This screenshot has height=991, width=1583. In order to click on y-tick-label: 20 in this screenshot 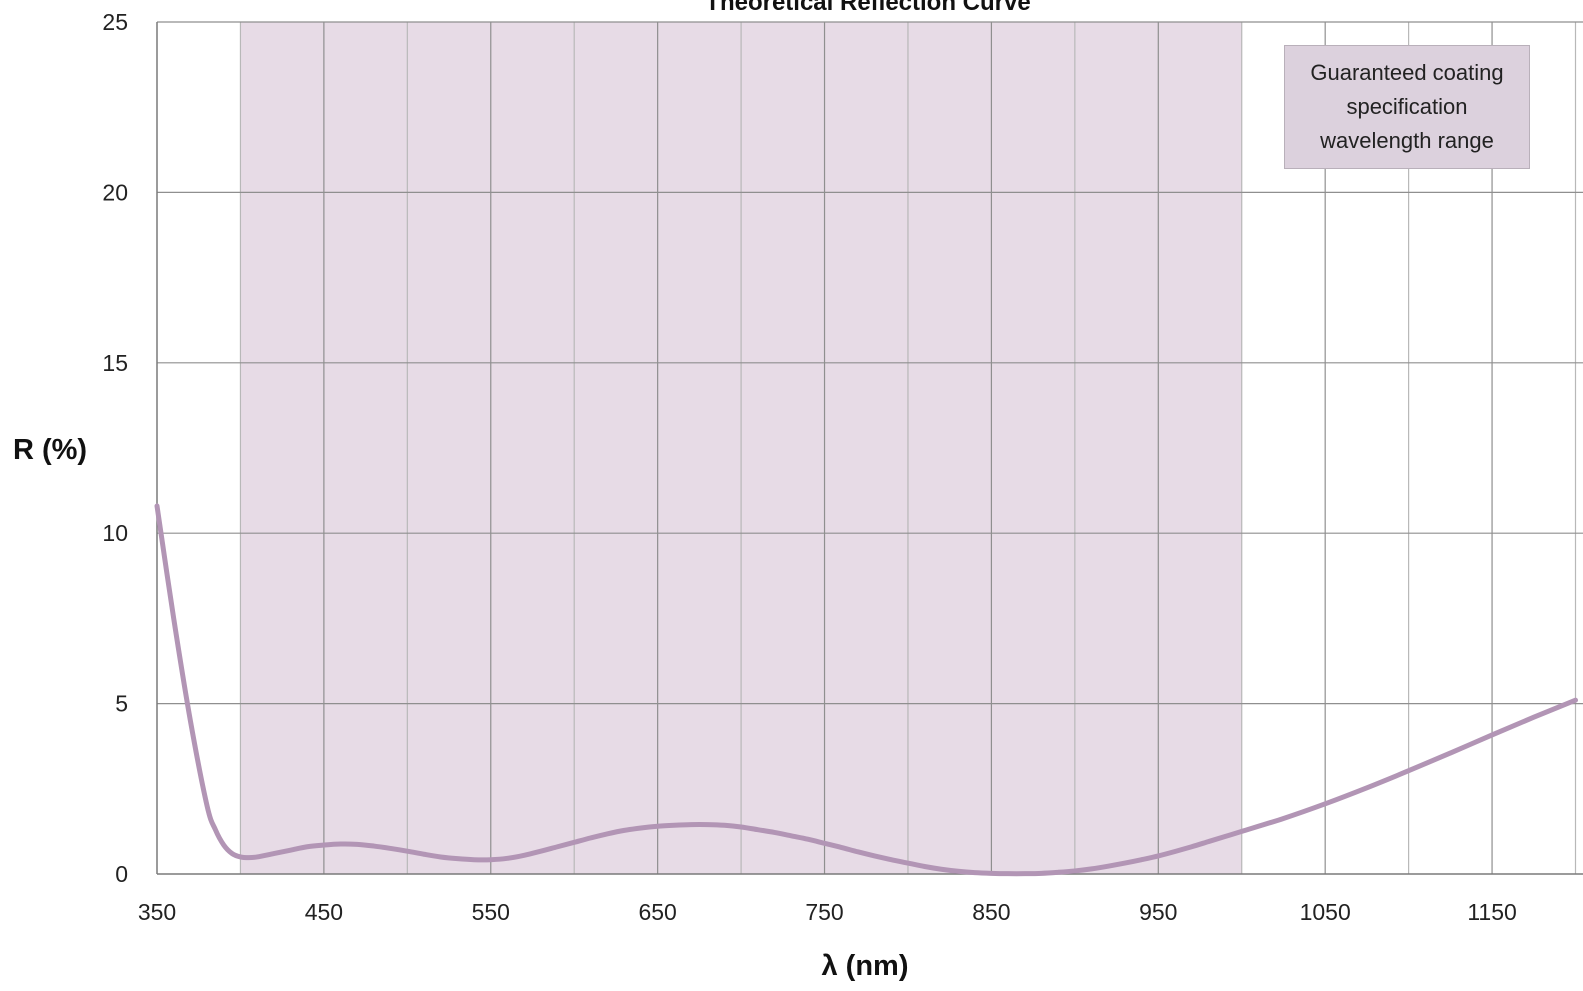, I will do `click(115, 192)`.